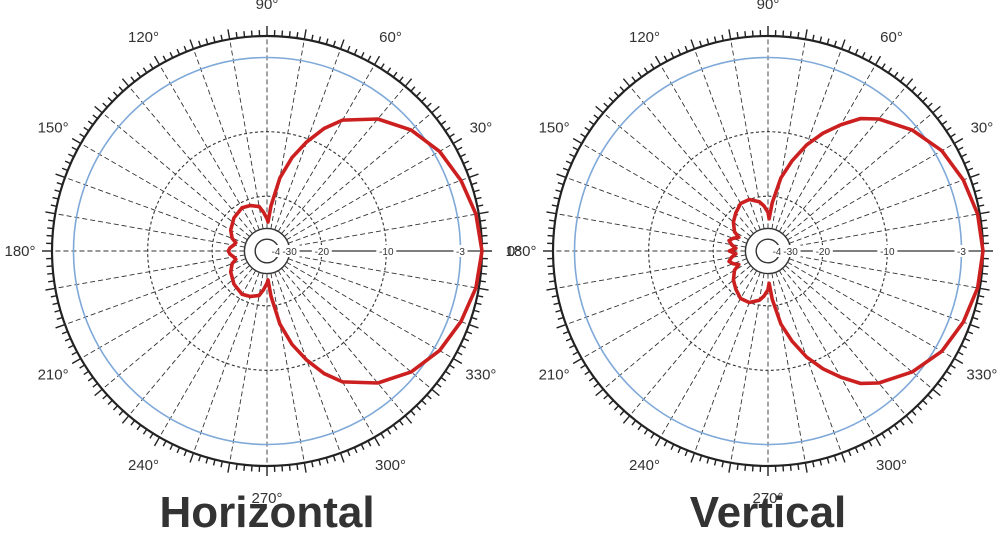 The height and width of the screenshot is (533, 1000). I want to click on angle-label: 150°, so click(53, 128).